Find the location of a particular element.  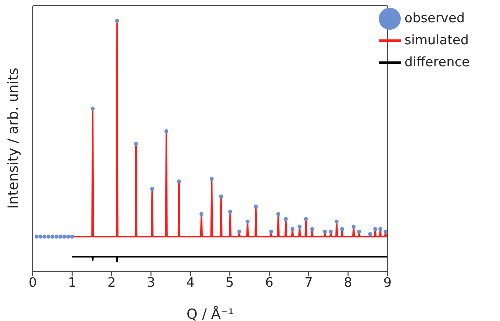

x-tick-label: 6 is located at coordinates (269, 284).